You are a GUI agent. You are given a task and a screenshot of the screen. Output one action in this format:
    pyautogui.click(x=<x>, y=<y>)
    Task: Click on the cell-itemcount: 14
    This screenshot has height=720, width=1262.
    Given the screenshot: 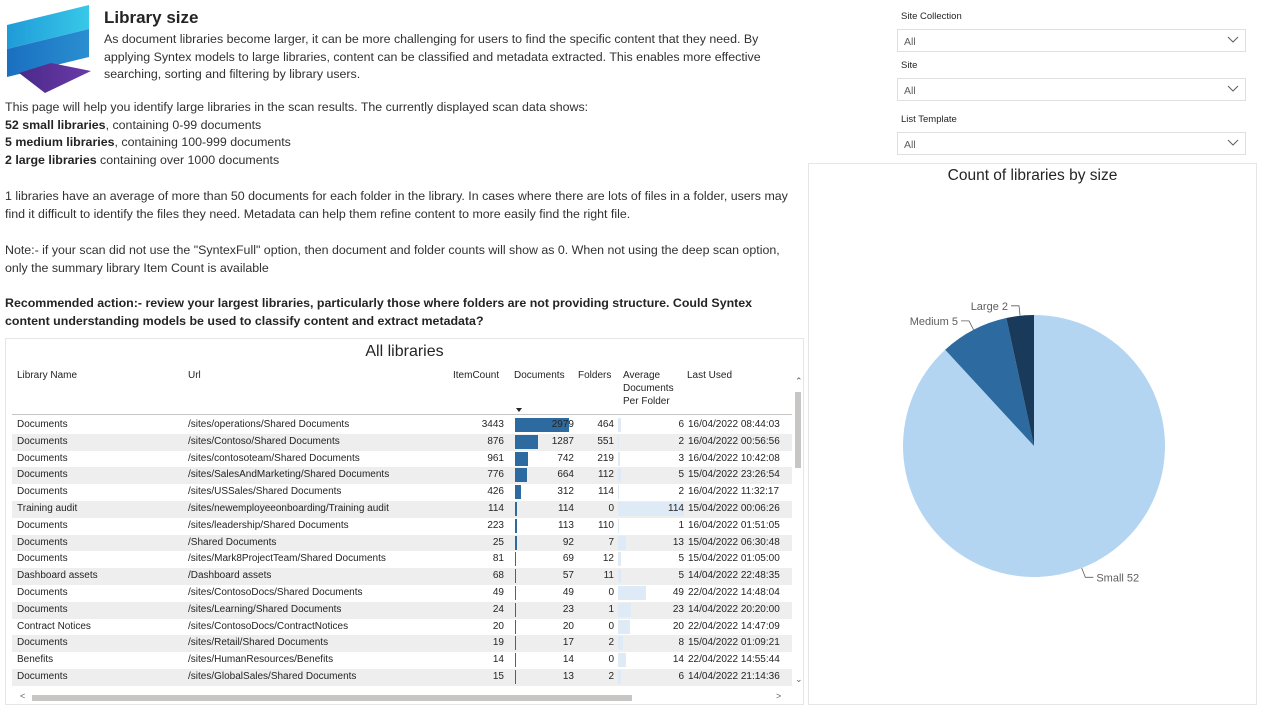 What is the action you would take?
    pyautogui.click(x=498, y=660)
    